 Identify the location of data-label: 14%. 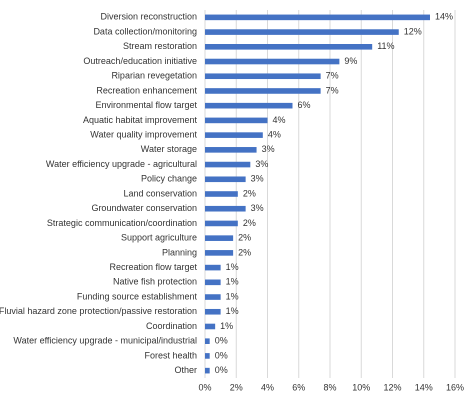
(444, 17).